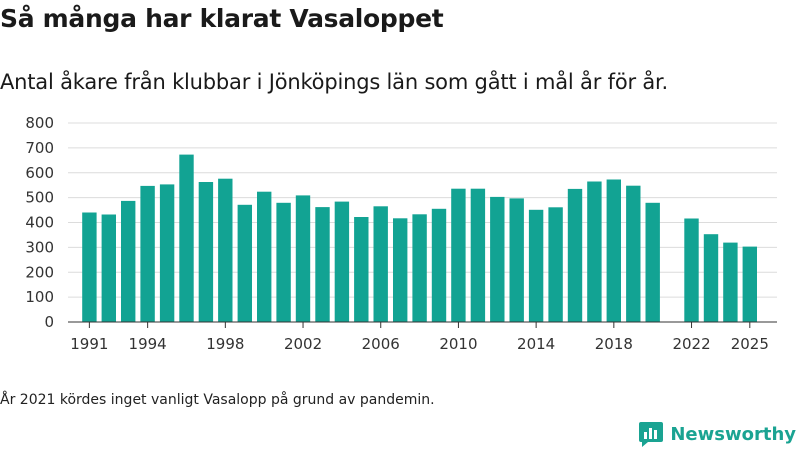  What do you see at coordinates (39, 173) in the screenshot?
I see `y-tick-label: 600` at bounding box center [39, 173].